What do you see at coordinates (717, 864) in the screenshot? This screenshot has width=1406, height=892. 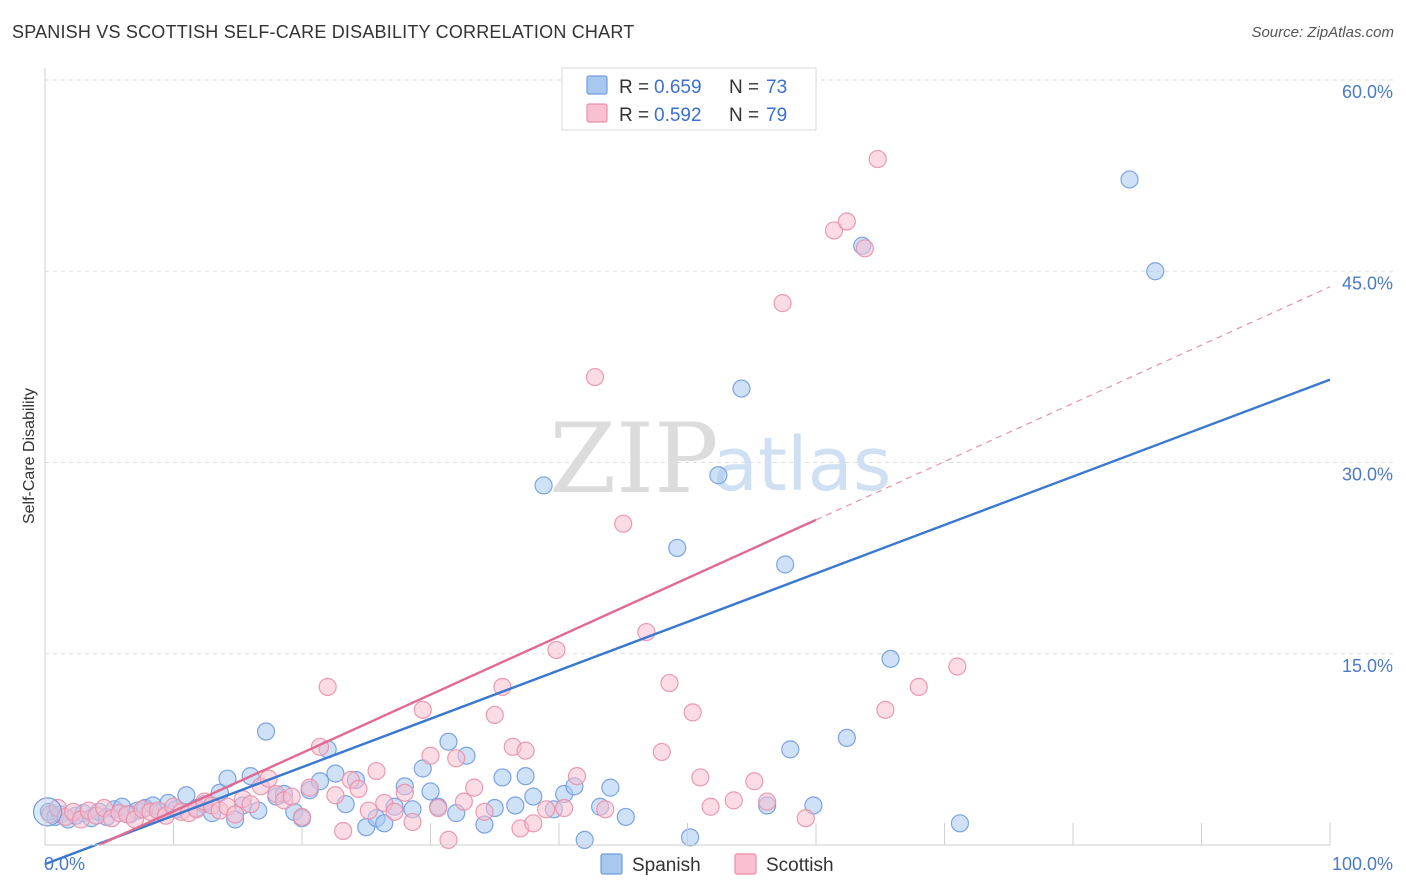 I see `bottom-legend: Spanish Scottish` at bounding box center [717, 864].